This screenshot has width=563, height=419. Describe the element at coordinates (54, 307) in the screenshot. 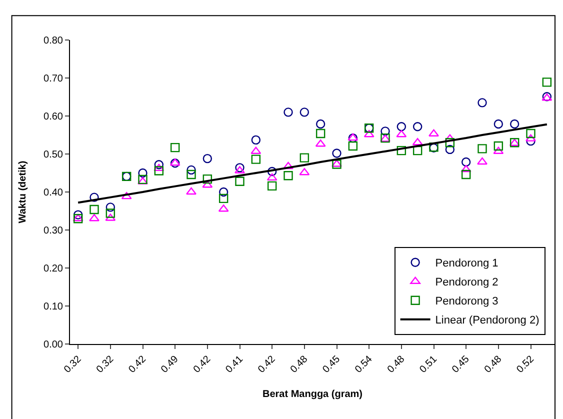

I see `y-tick-label: 0.10` at that location.